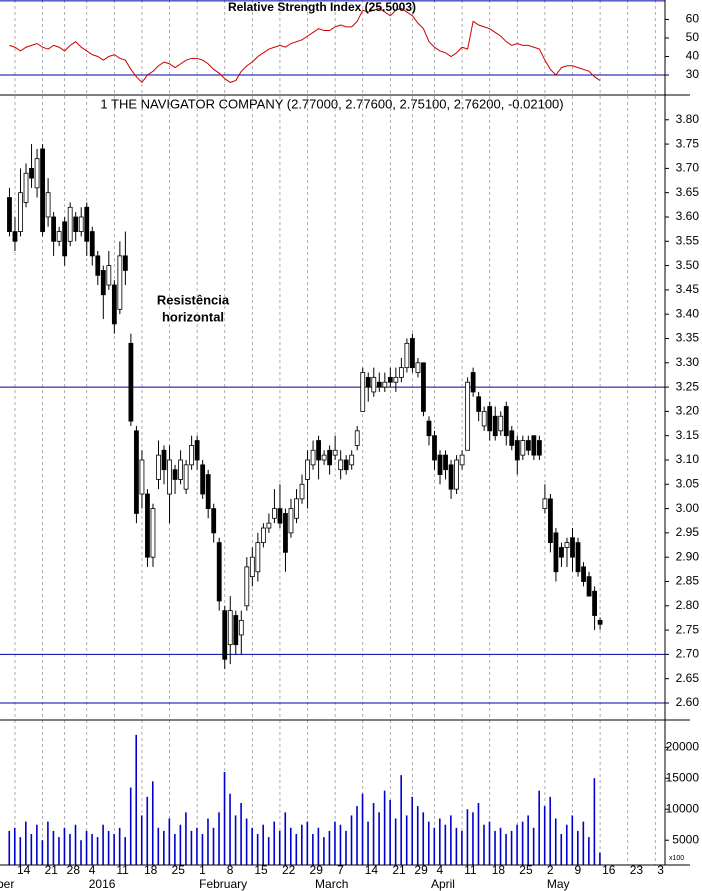 Image resolution: width=702 pixels, height=891 pixels. I want to click on y-tick-label: 3.00, so click(688, 508).